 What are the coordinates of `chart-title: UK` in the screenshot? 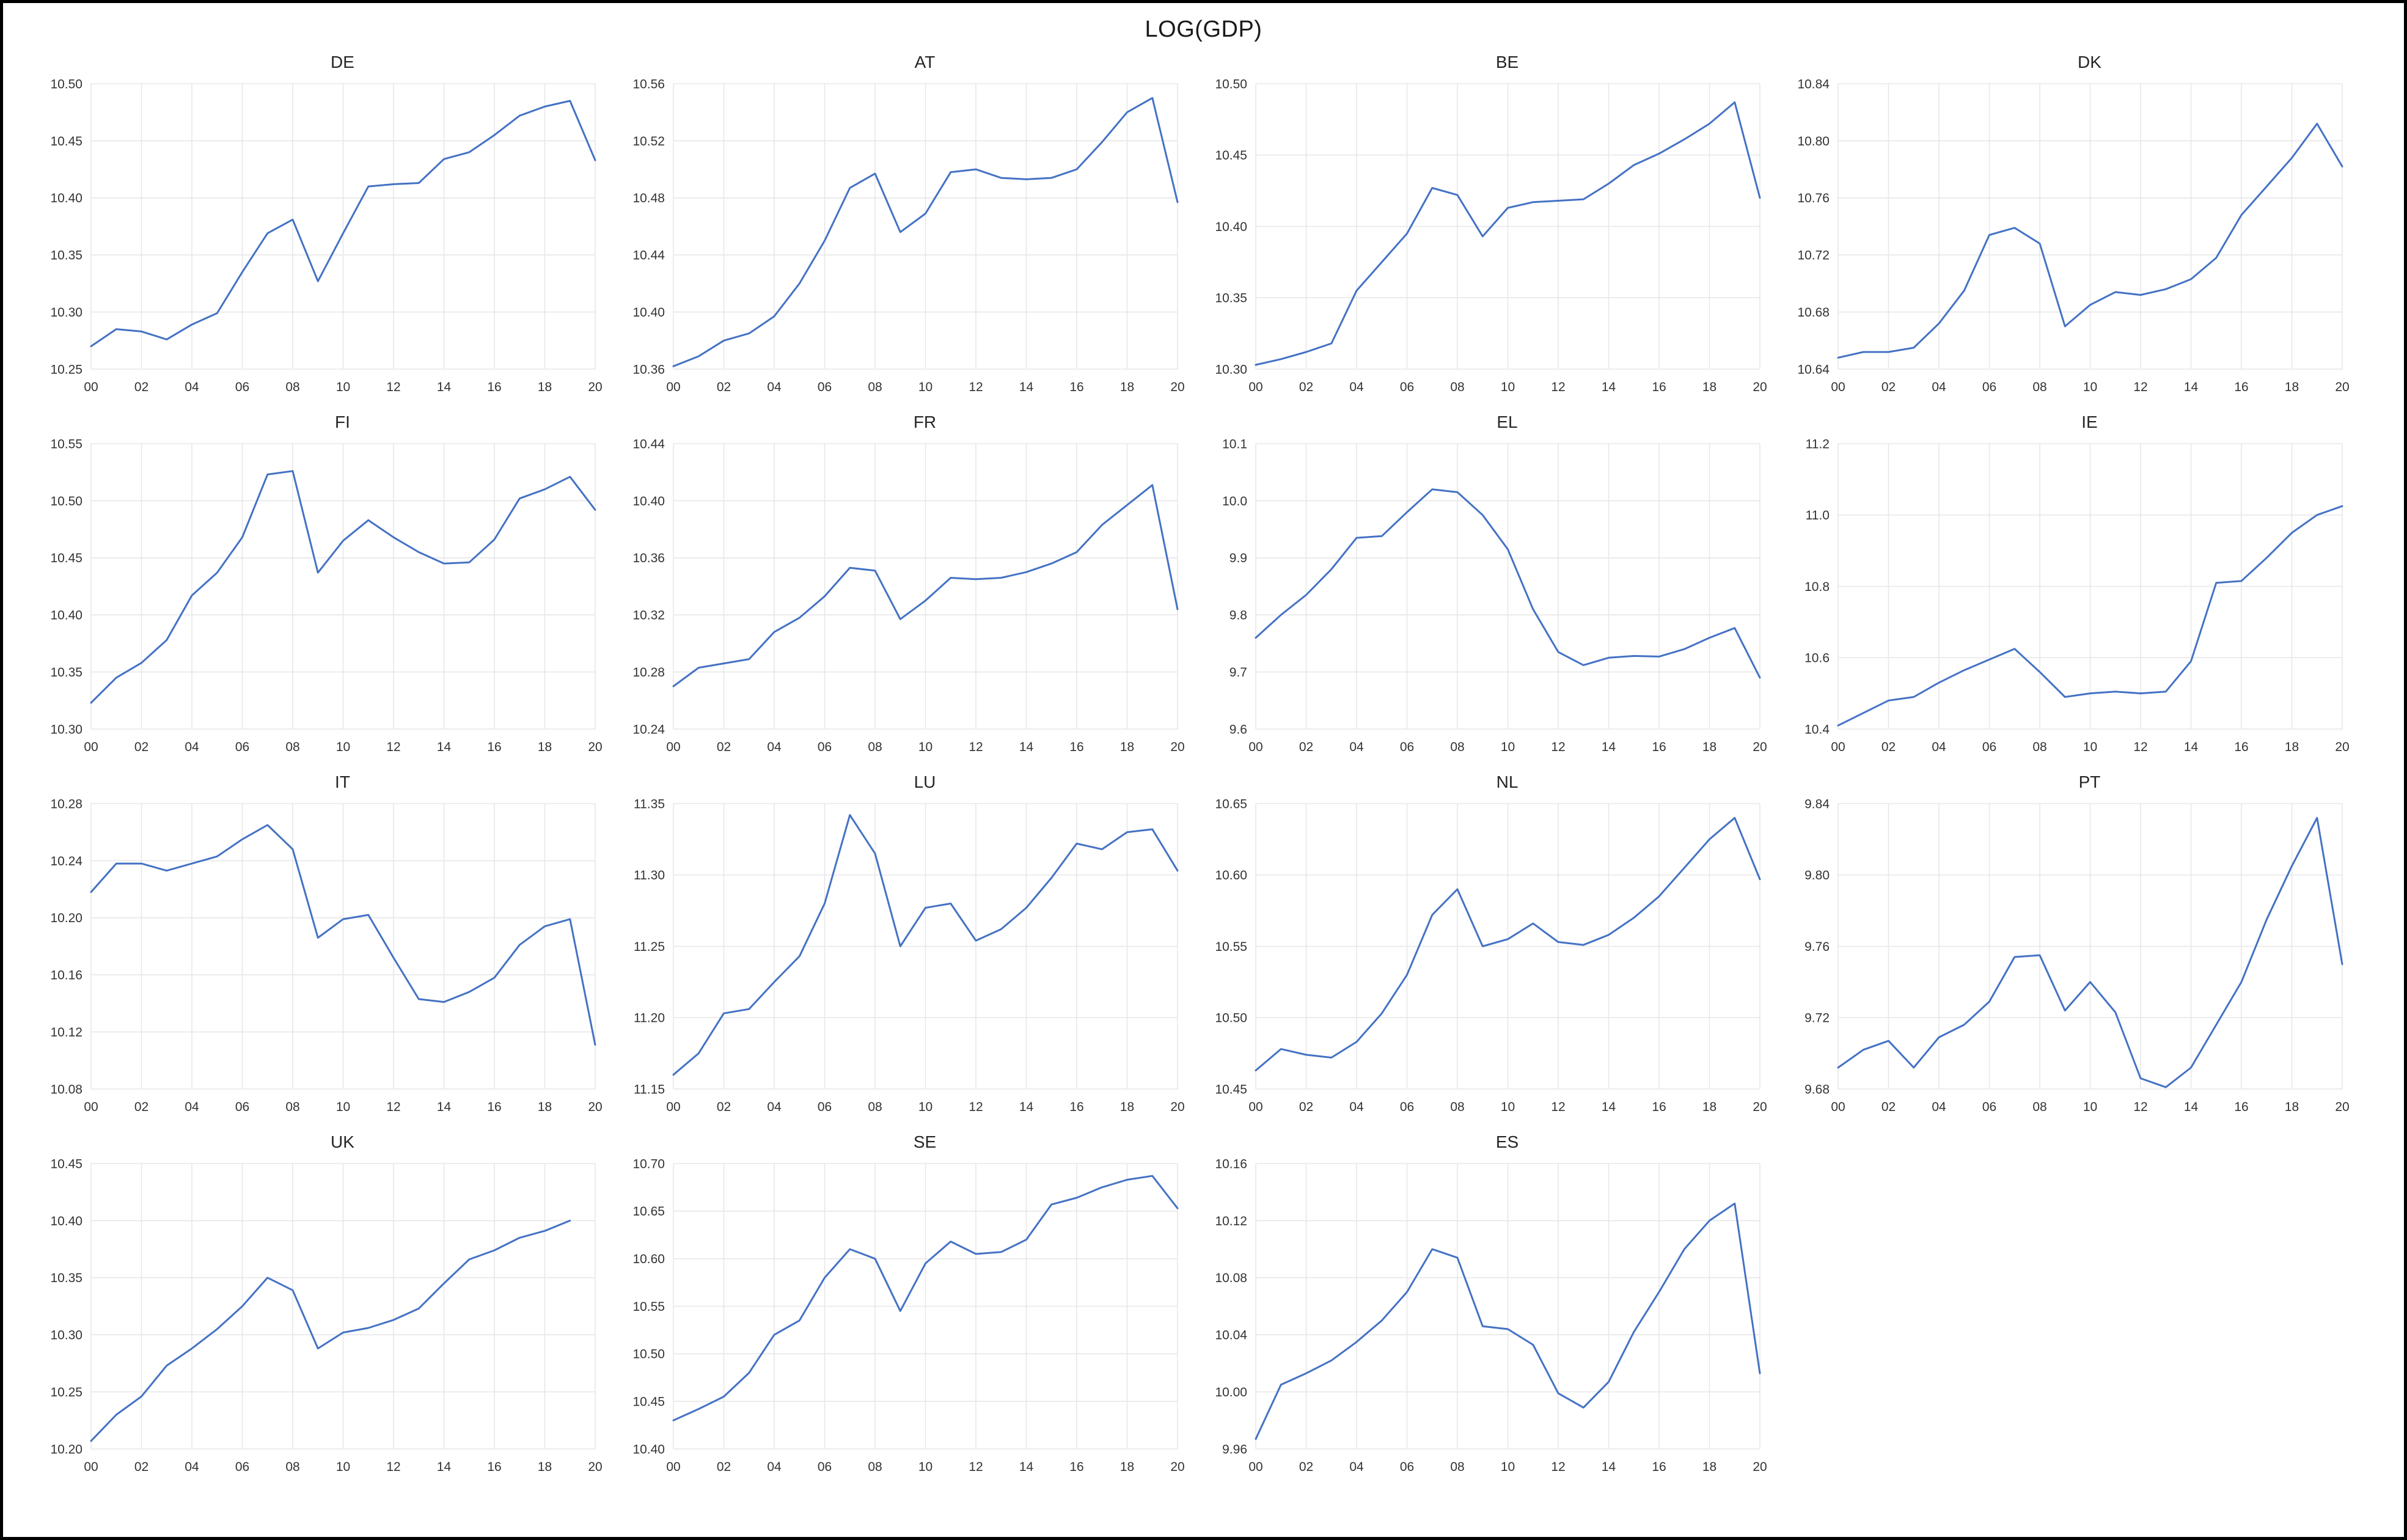 It's located at (343, 1142).